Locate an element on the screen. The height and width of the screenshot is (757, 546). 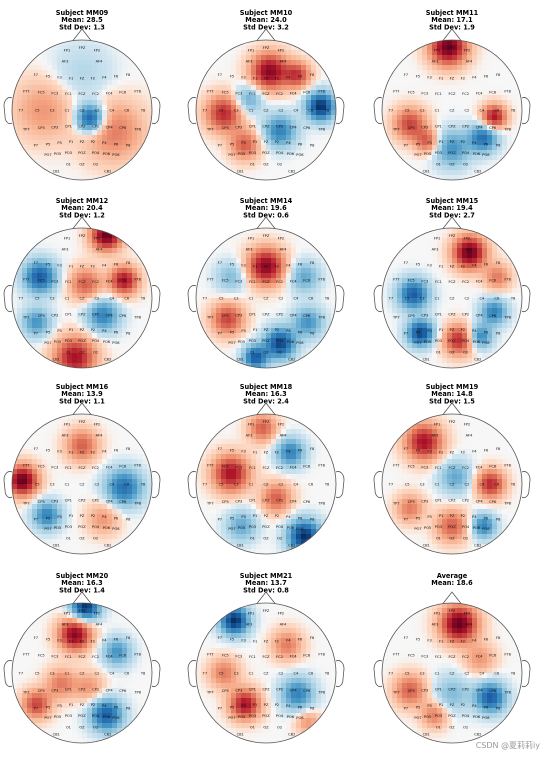
electrode-label: C4 is located at coordinates (482, 673).